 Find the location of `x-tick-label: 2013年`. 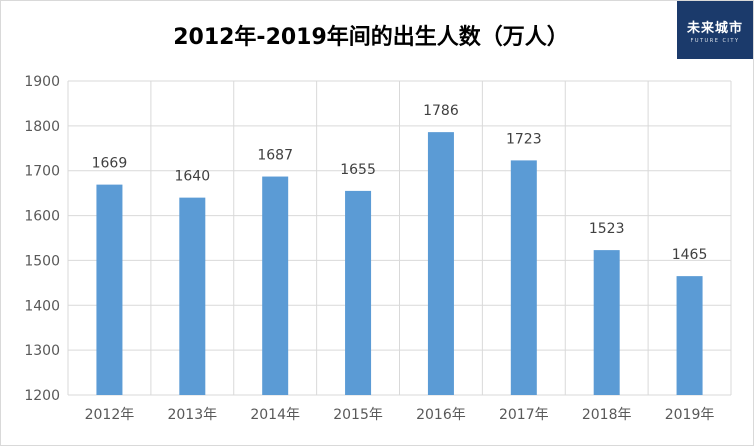

x-tick-label: 2013年 is located at coordinates (192, 415).